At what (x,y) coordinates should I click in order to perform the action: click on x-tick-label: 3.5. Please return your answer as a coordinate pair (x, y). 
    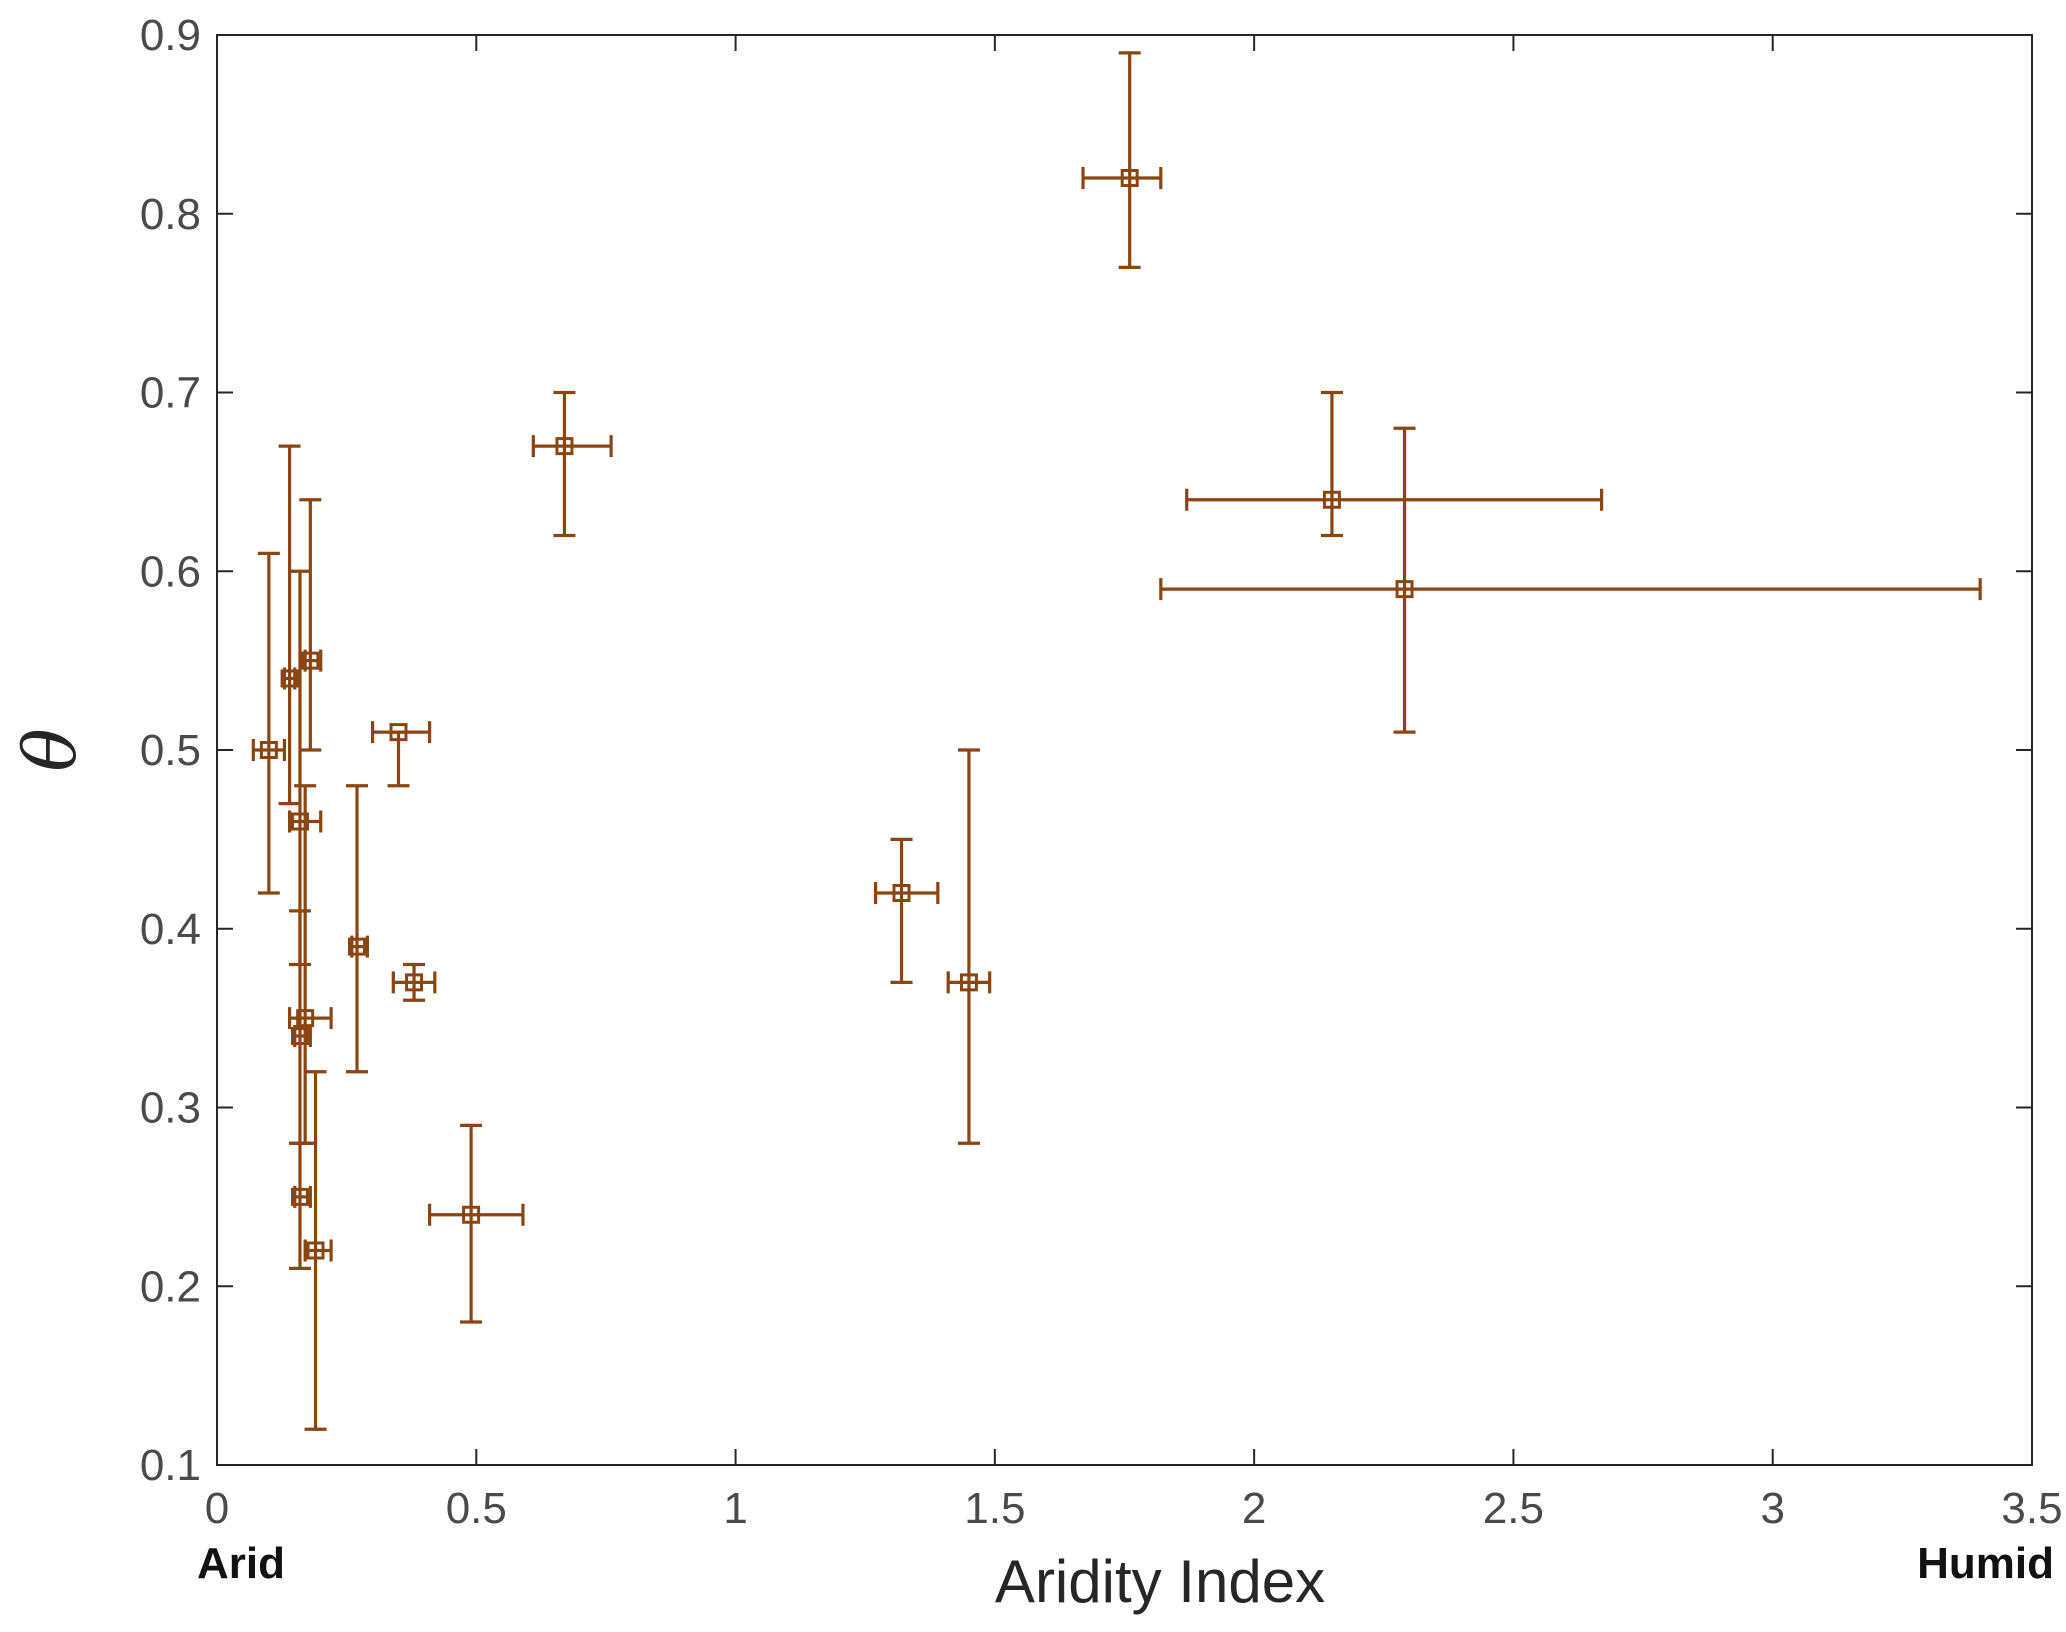
    Looking at the image, I should click on (2031, 1508).